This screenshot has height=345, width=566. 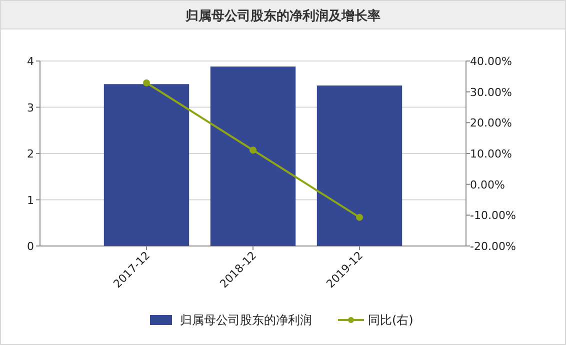 What do you see at coordinates (246, 320) in the screenshot?
I see `legend-label: 归属母公司股东的净利润` at bounding box center [246, 320].